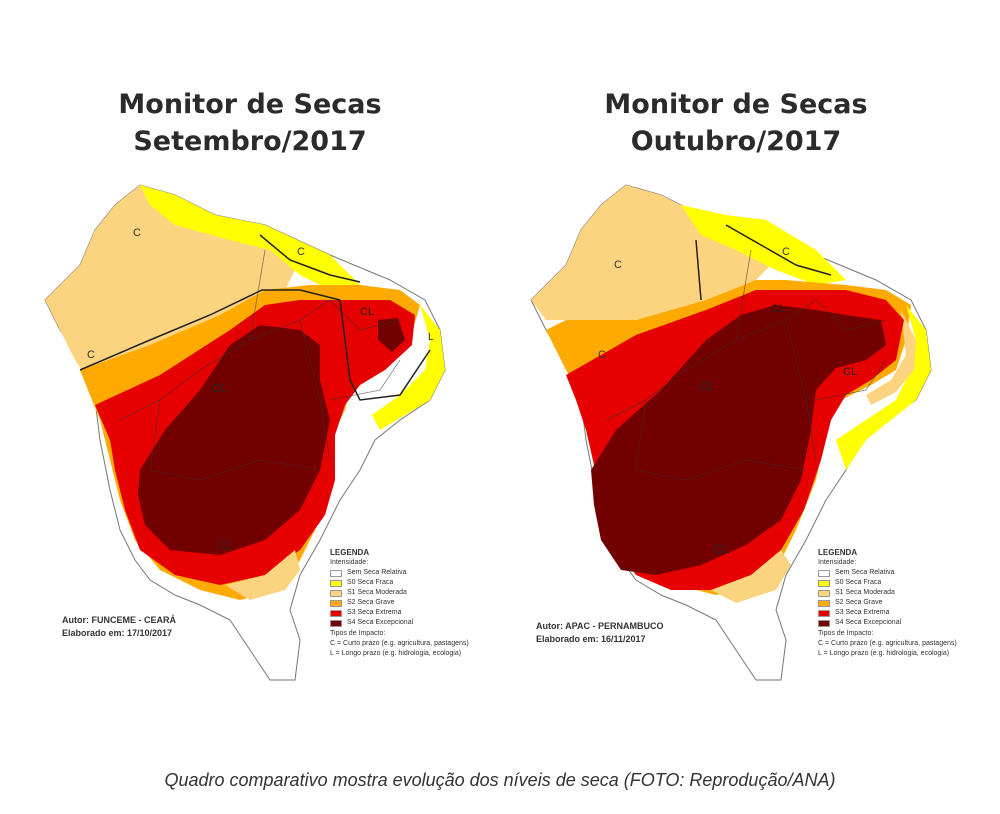 The image size is (1000, 814). Describe the element at coordinates (736, 141) in the screenshot. I see `map-title-line2: Outubro/2017` at that location.